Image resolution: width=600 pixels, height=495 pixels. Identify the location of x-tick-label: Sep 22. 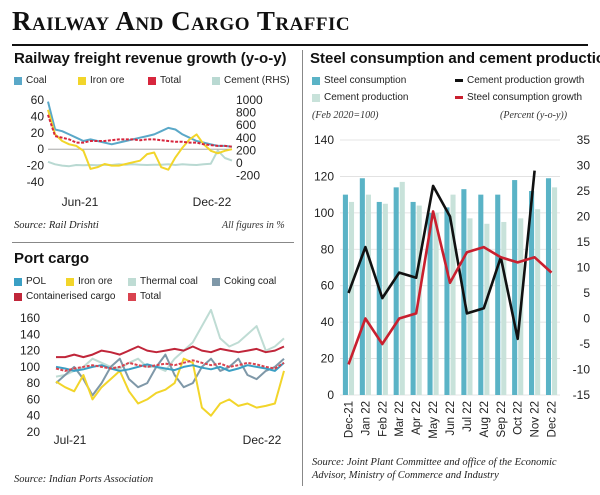
(502, 419).